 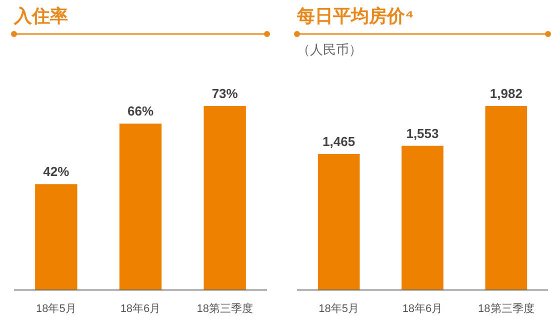 What do you see at coordinates (422, 133) in the screenshot?
I see `data-label: 1,553` at bounding box center [422, 133].